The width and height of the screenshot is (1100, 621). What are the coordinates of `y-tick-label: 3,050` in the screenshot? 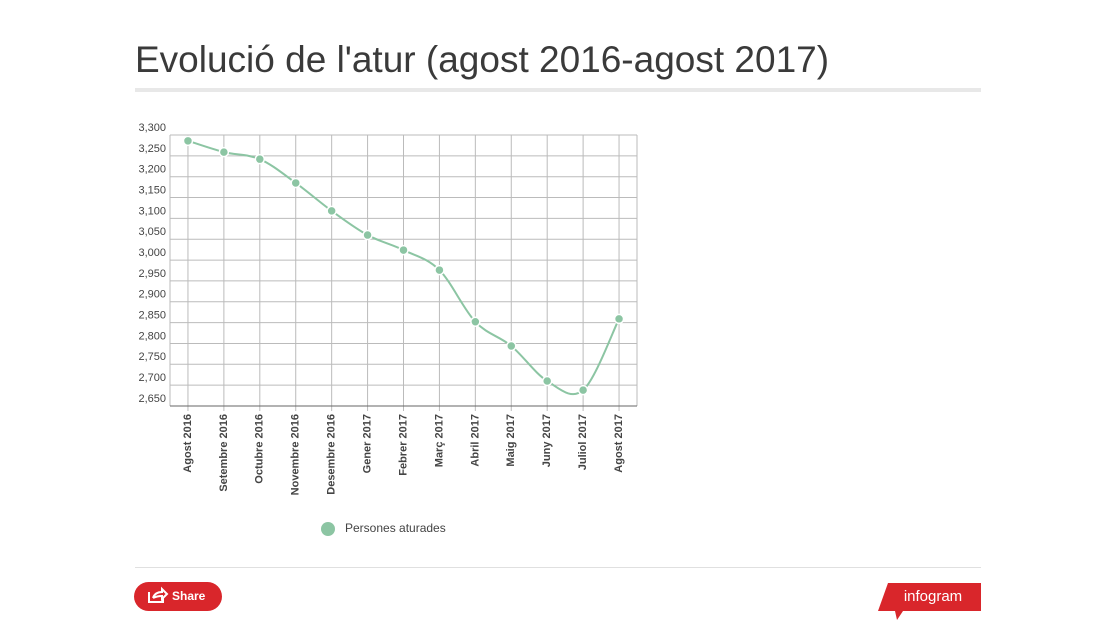 It's located at (152, 232).